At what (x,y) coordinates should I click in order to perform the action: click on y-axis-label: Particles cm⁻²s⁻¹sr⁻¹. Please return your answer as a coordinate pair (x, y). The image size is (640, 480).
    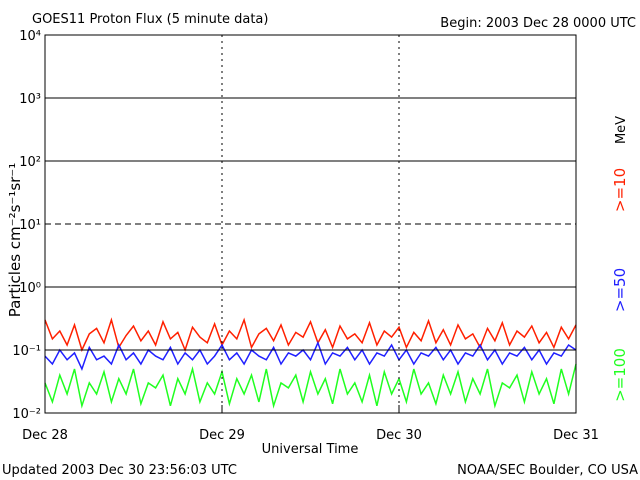
    Looking at the image, I should click on (15, 240).